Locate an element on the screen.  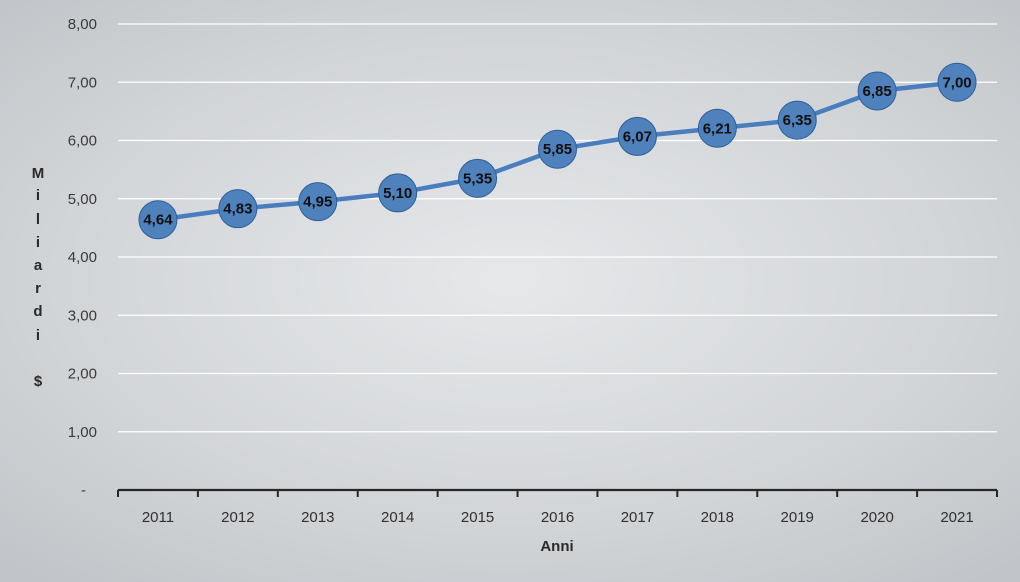
y-tick-label: 4,00 is located at coordinates (82, 257).